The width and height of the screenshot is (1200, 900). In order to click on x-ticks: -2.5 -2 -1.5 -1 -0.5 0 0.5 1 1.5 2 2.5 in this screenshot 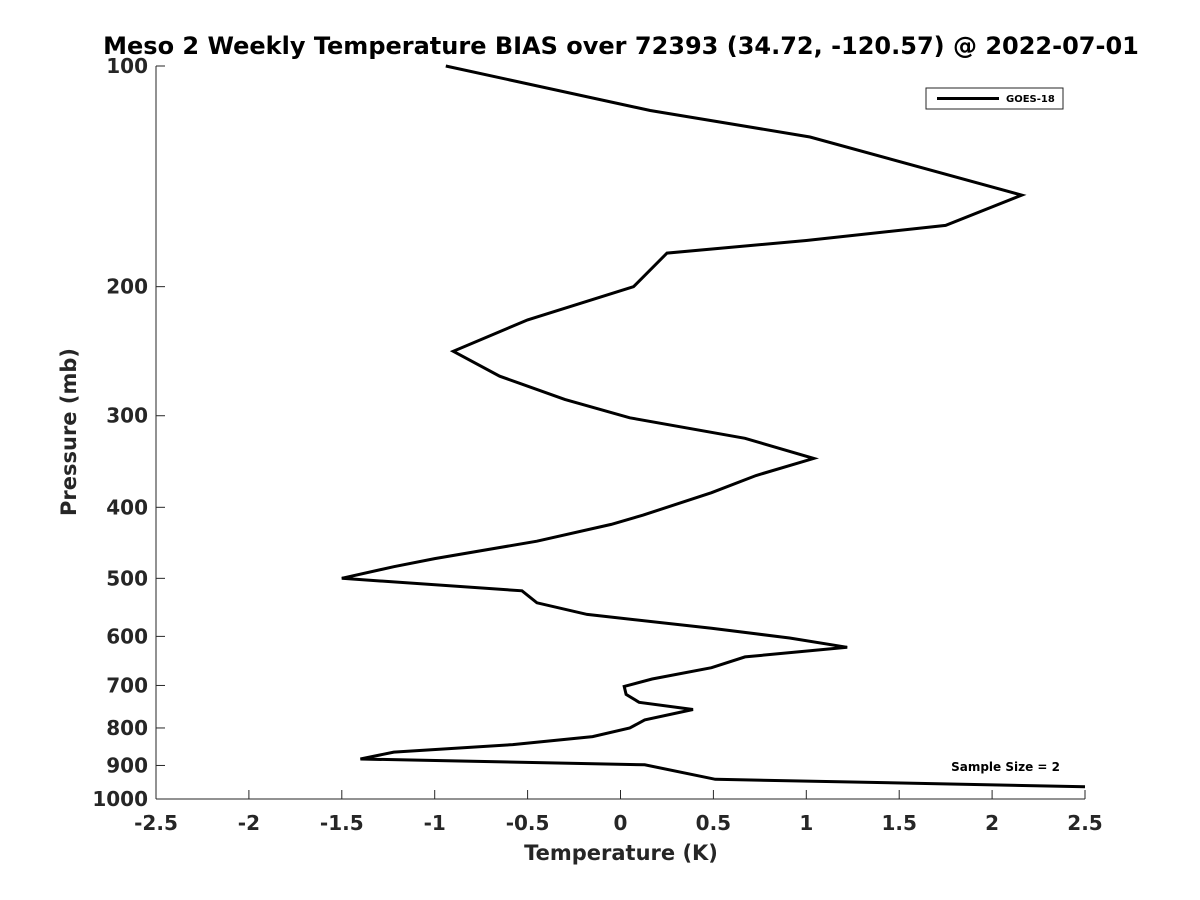, I will do `click(618, 812)`.